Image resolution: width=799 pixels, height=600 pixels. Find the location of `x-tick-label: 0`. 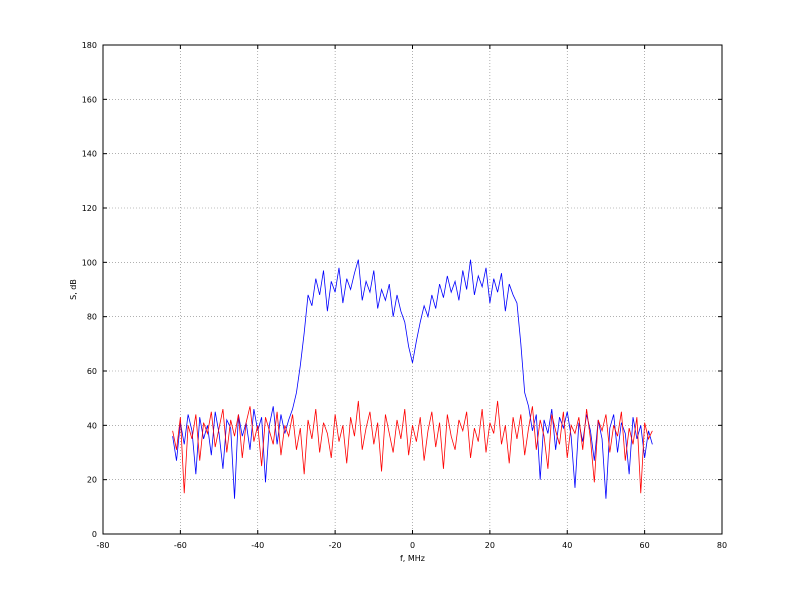

x-tick-label: 0 is located at coordinates (412, 545).